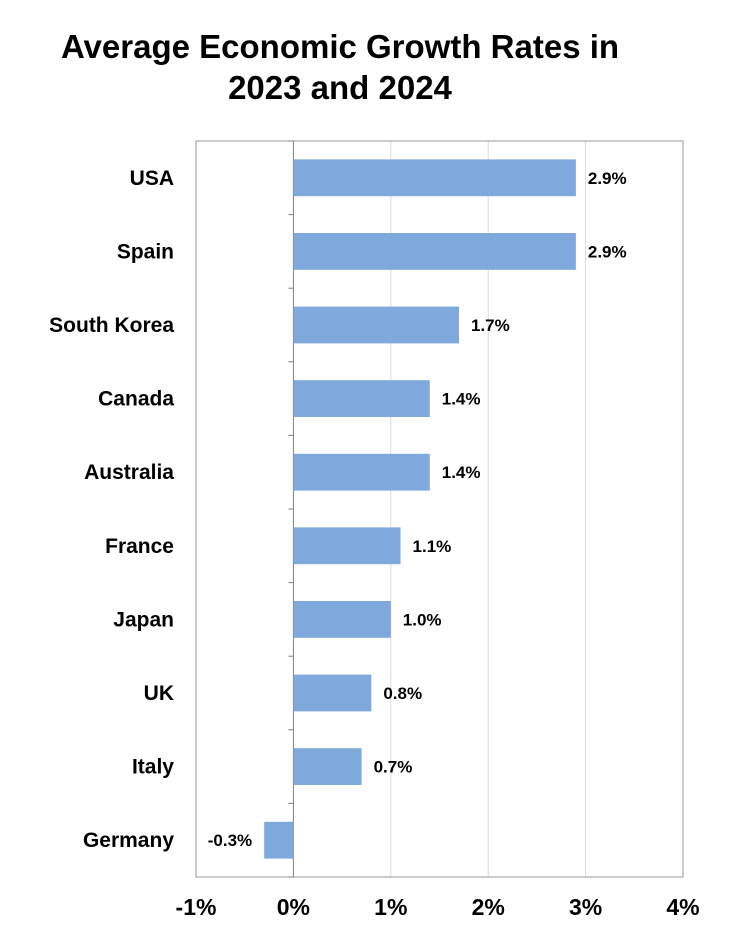  Describe the element at coordinates (422, 619) in the screenshot. I see `data-label: 1.0%` at that location.